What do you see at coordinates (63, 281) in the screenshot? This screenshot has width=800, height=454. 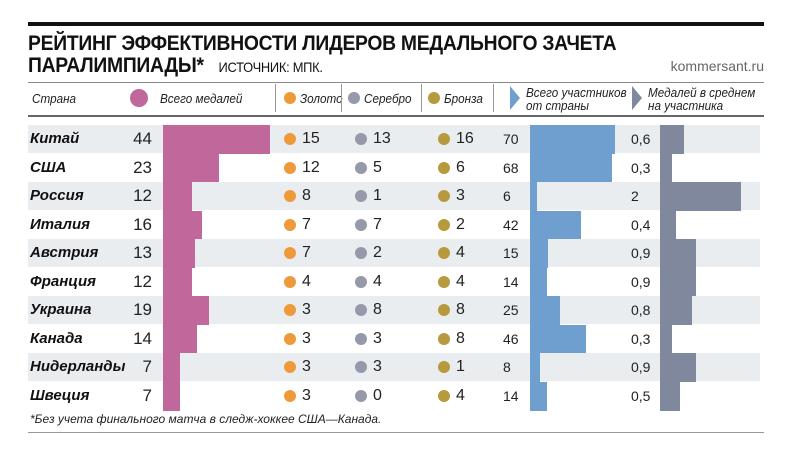 I see `country-name: Франция` at bounding box center [63, 281].